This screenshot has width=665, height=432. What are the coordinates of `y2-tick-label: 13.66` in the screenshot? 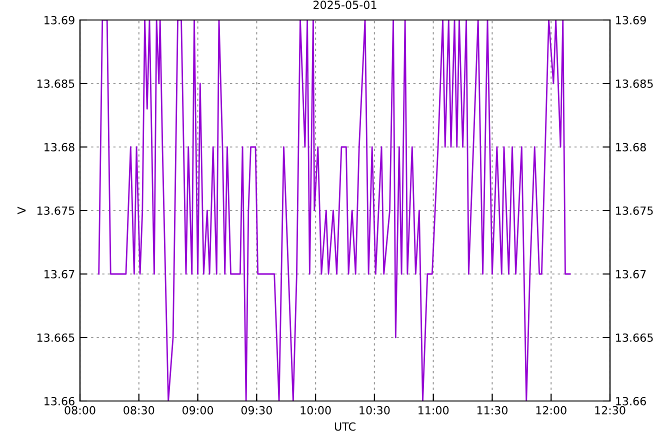 It's located at (631, 401).